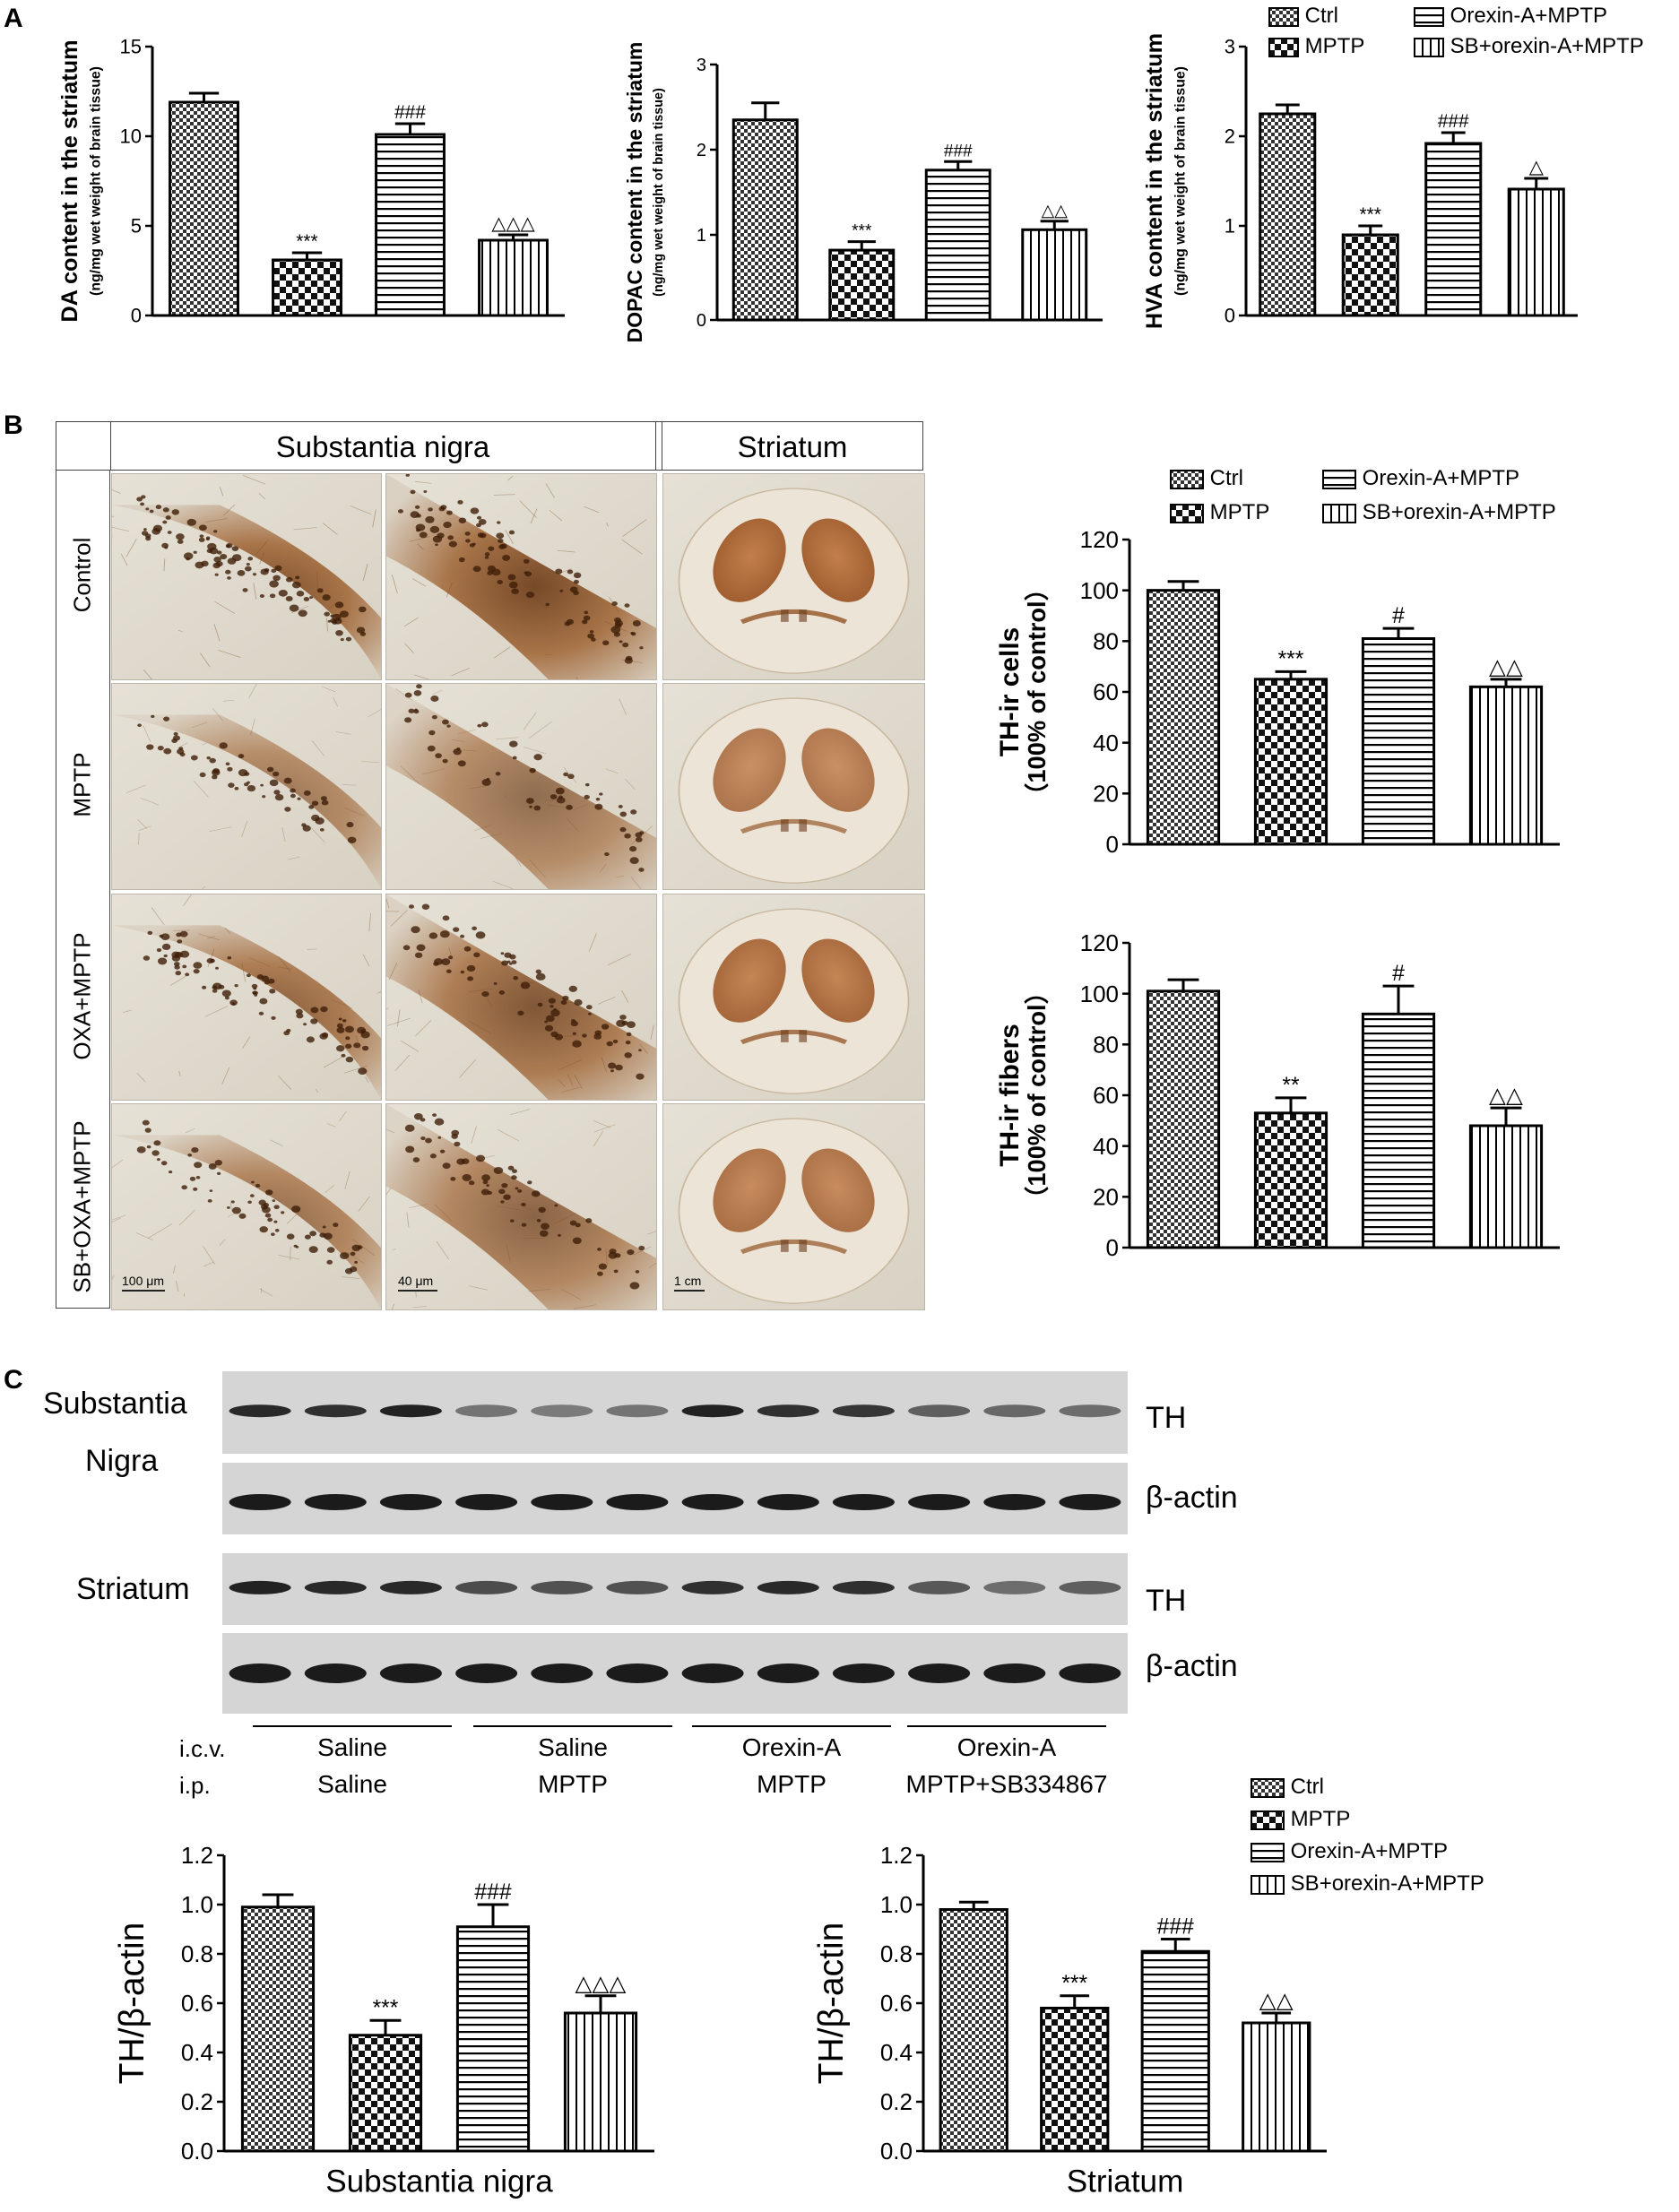 The width and height of the screenshot is (1679, 2212). Describe the element at coordinates (1037, 1095) in the screenshot. I see `y-axis-sublabel: （100% of control）` at that location.